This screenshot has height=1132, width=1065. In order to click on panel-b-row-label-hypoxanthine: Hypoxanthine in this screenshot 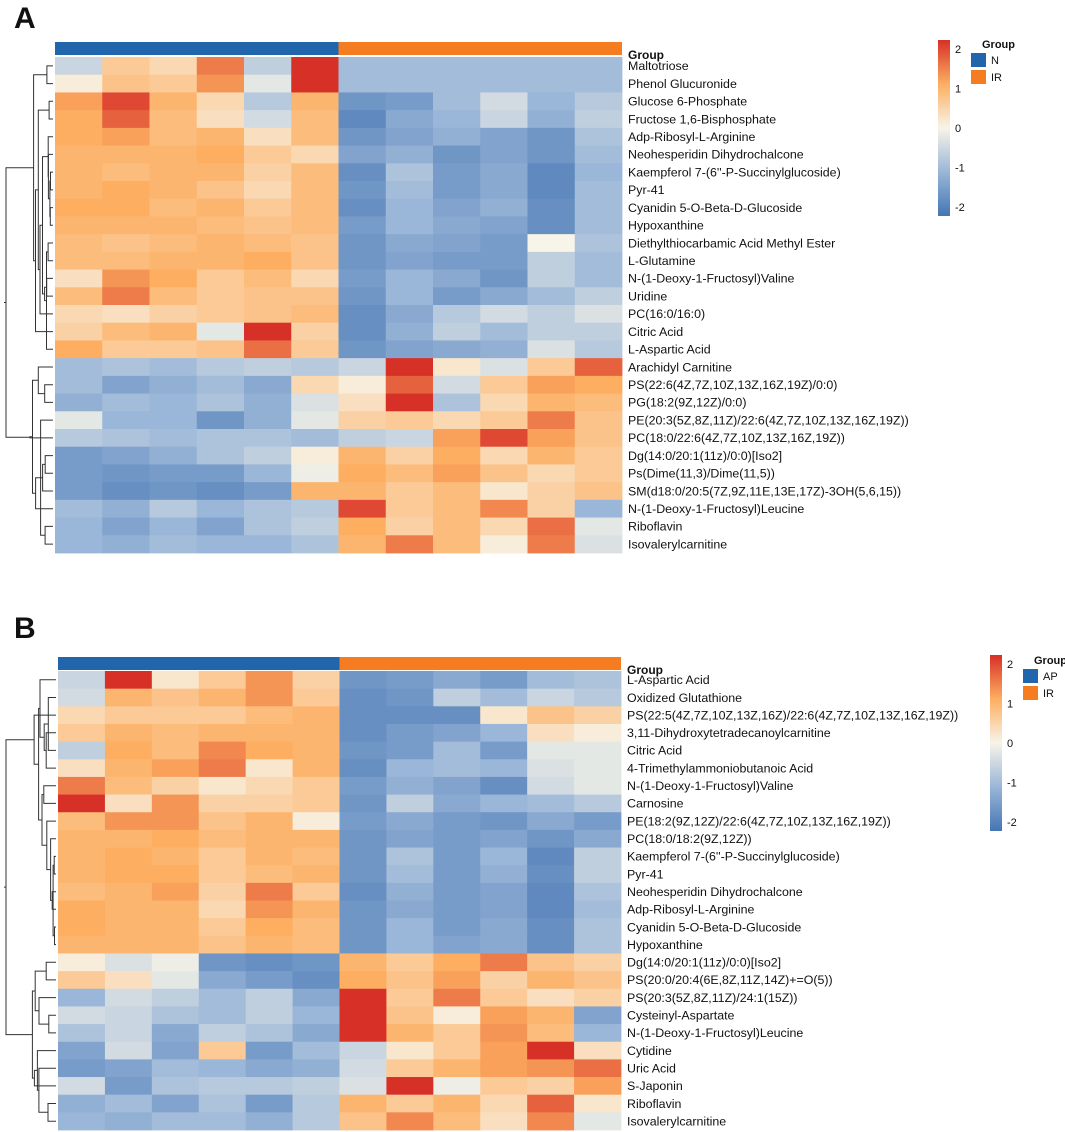, I will do `click(665, 945)`.